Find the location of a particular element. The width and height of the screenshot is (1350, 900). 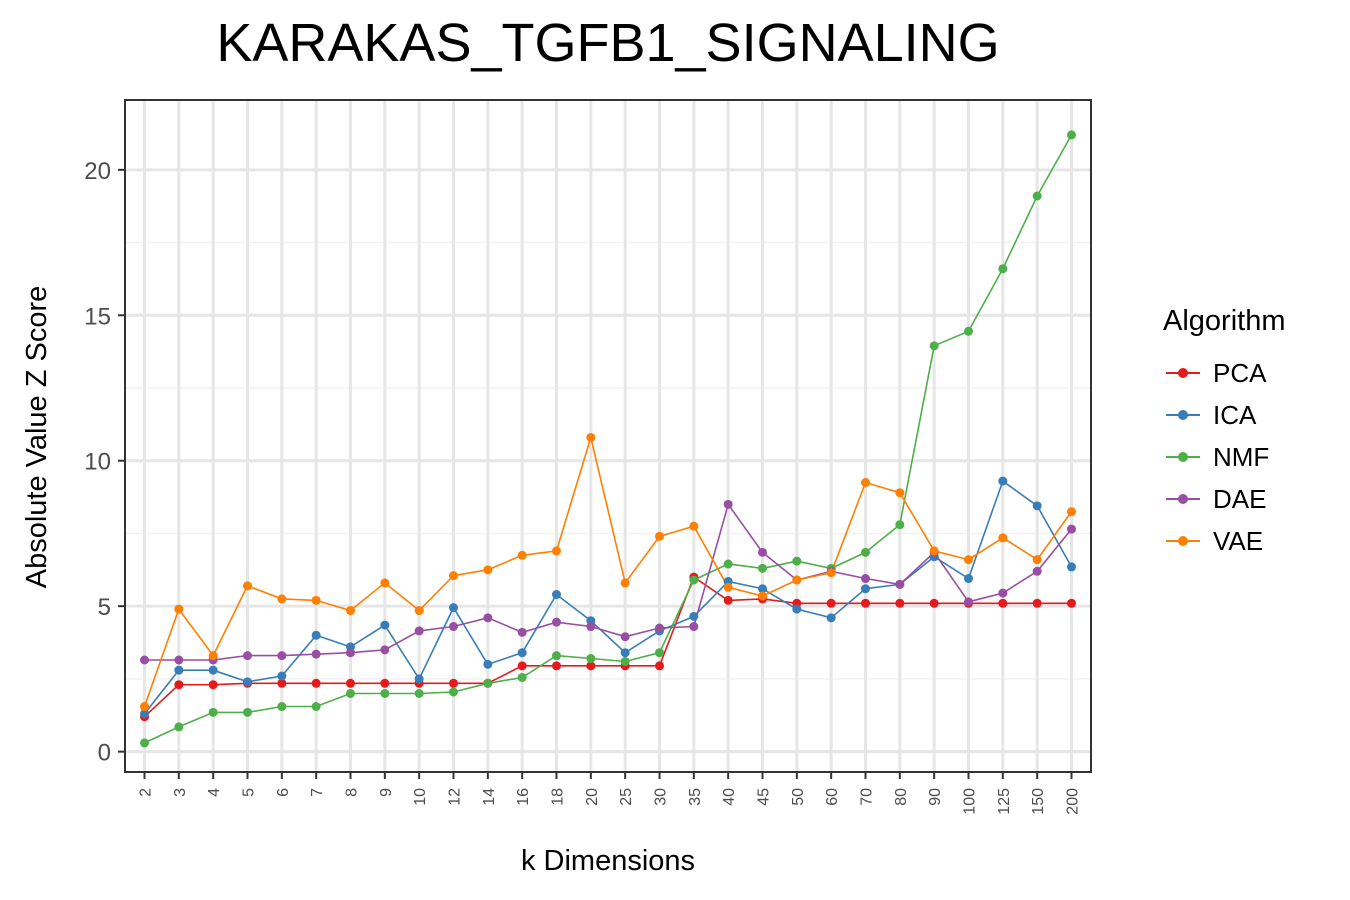

legend-label: DAE is located at coordinates (1240, 498).